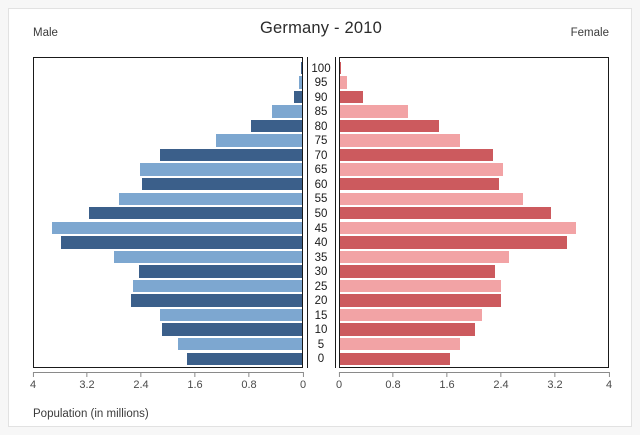 Image resolution: width=640 pixels, height=435 pixels. I want to click on female-xtick-1.6: 1.6, so click(447, 381).